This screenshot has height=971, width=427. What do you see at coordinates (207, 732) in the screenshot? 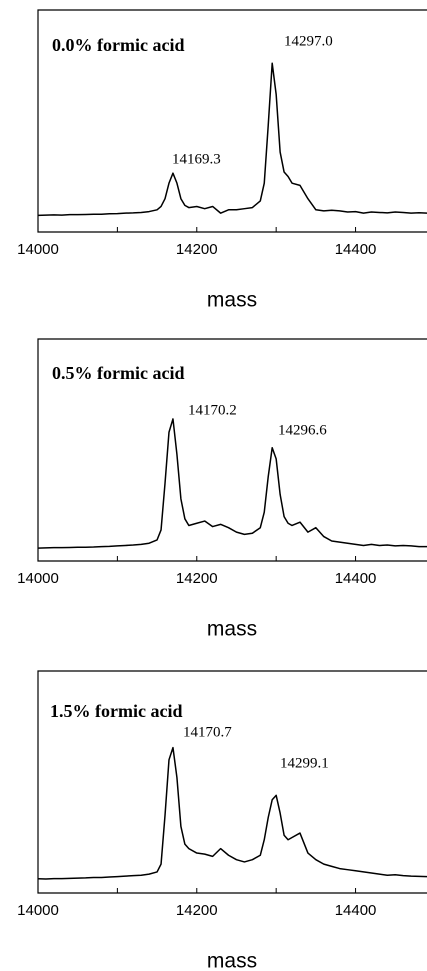
I see `peak-label: 14170.7` at bounding box center [207, 732].